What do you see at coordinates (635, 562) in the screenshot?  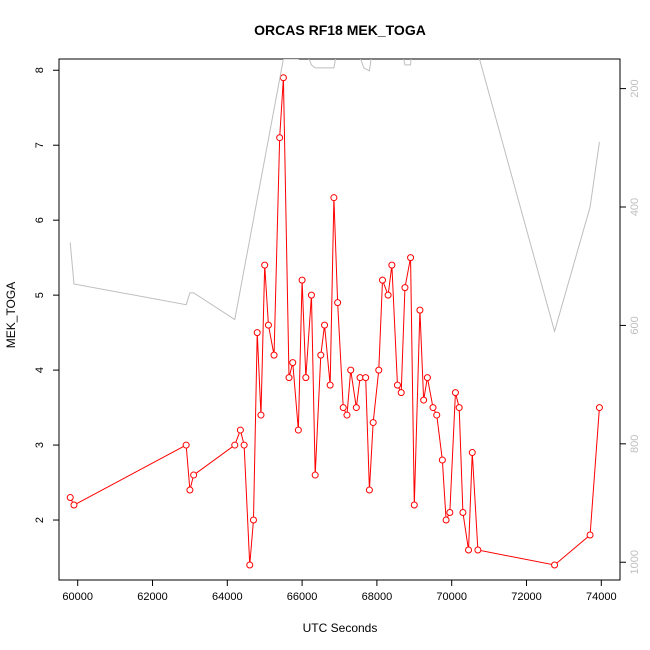 I see `right-tick-label: 1000` at bounding box center [635, 562].